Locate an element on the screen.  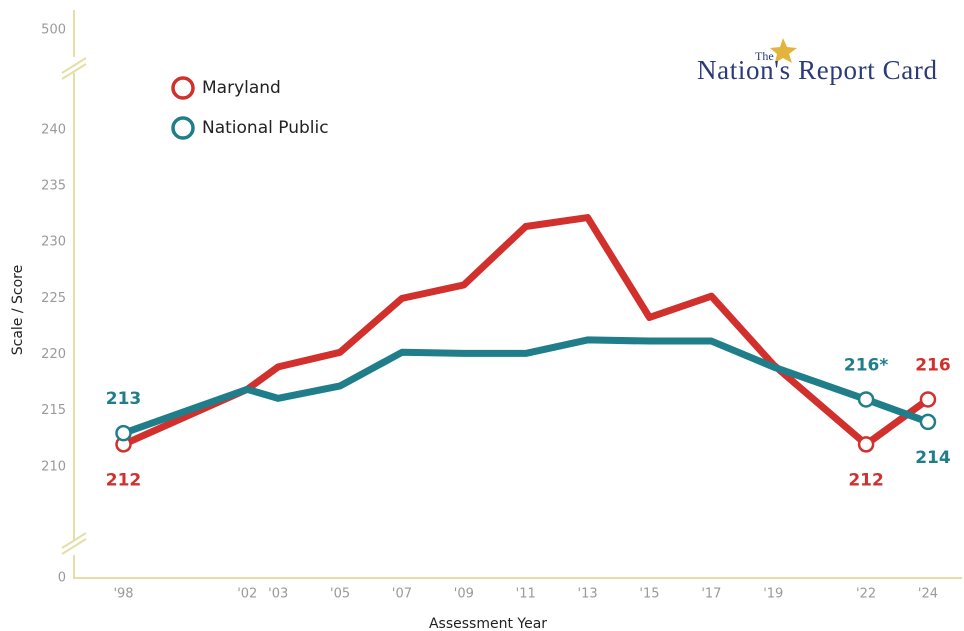
logo-text: Nation's Report Card is located at coordinates (817, 70).